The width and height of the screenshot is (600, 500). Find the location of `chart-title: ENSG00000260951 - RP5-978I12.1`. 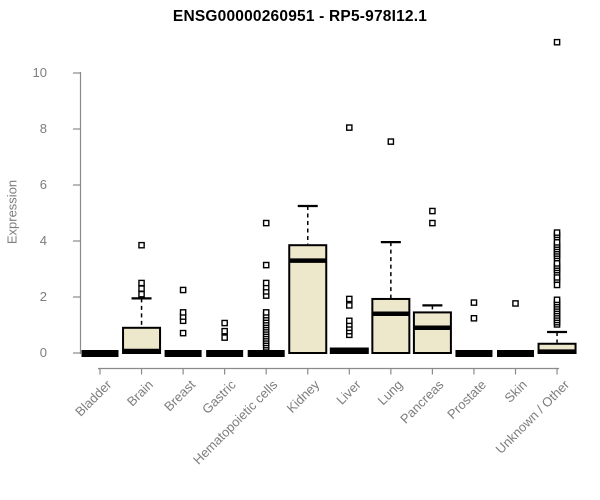

chart-title: ENSG00000260951 - RP5-978I12.1 is located at coordinates (300, 16).